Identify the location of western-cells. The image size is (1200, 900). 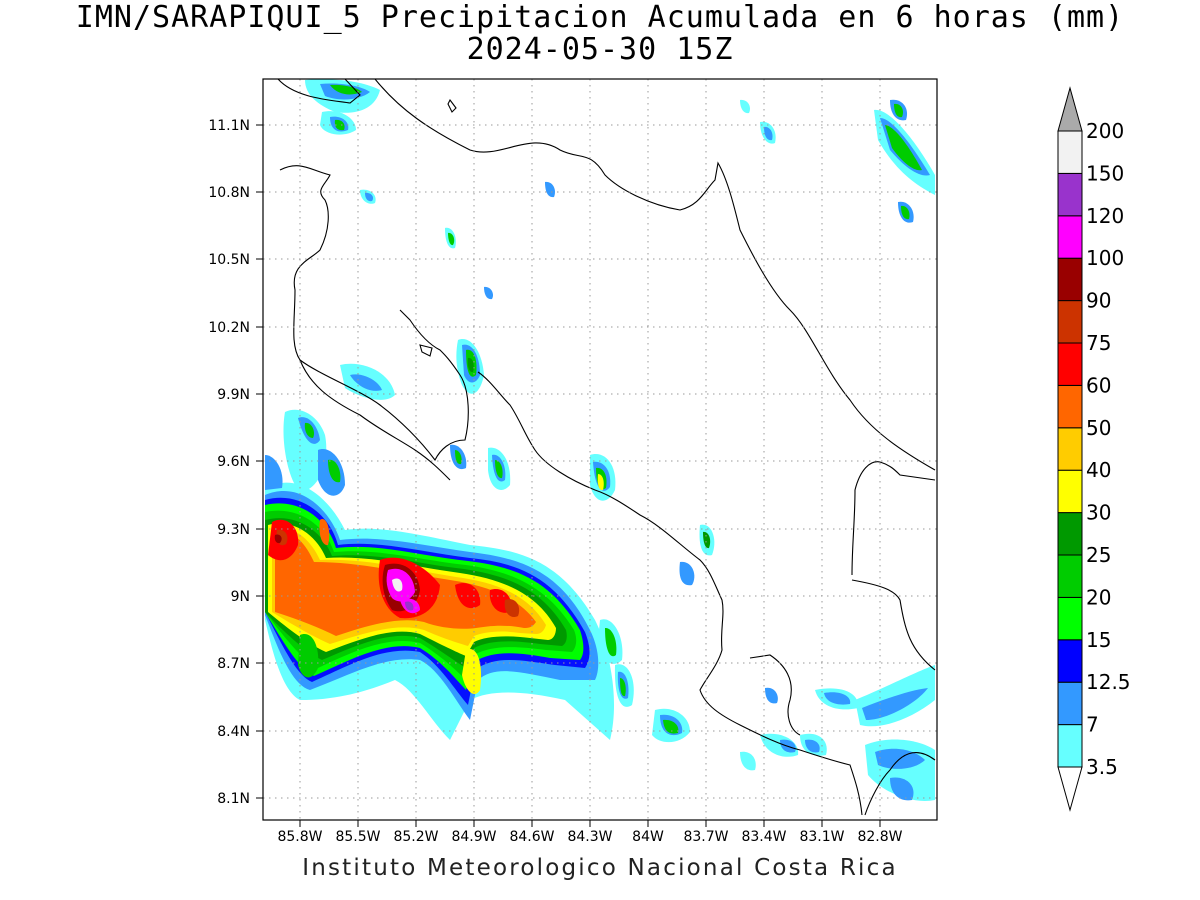
(305, 452).